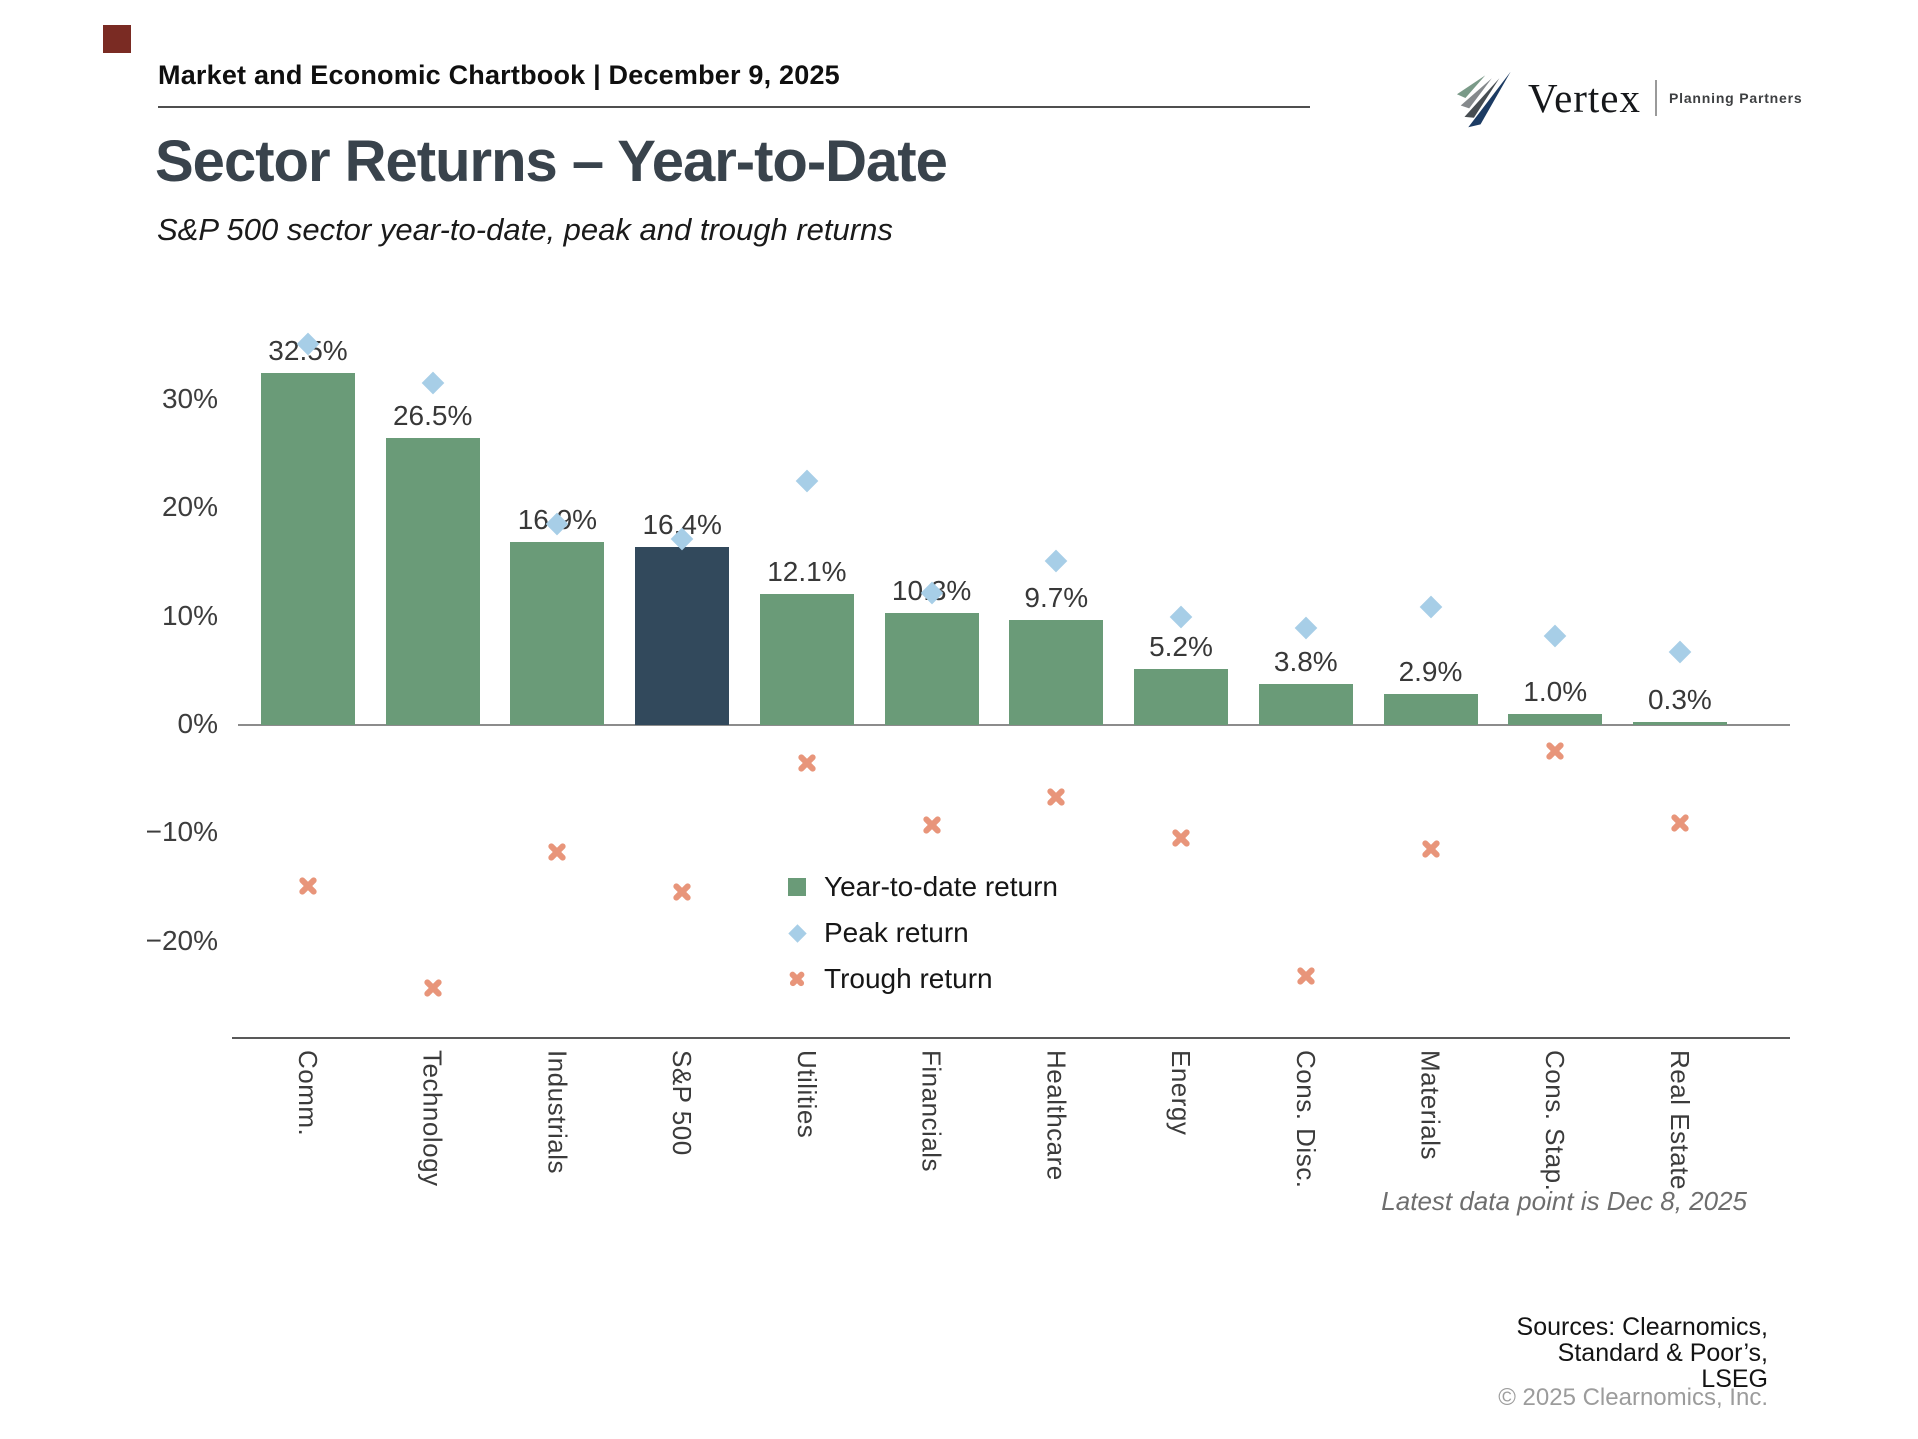 The width and height of the screenshot is (1918, 1439). I want to click on ytd-return-swatch-icon, so click(797, 887).